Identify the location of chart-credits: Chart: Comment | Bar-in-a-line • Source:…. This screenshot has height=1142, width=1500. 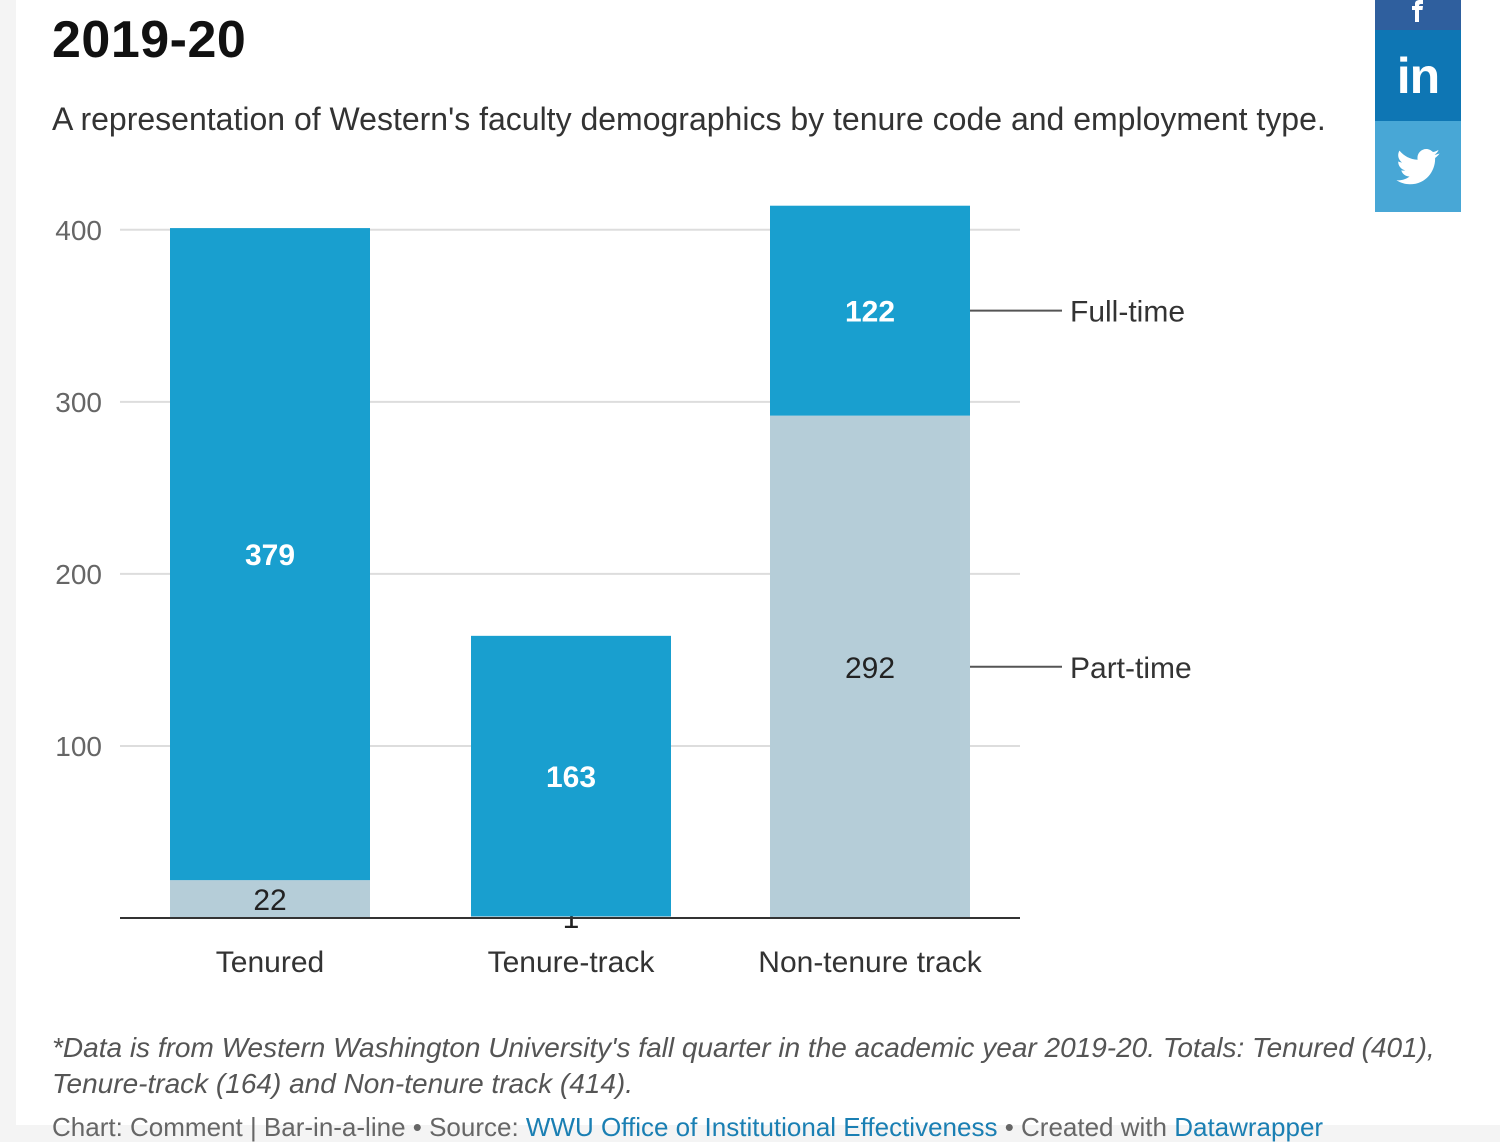
(752, 1127).